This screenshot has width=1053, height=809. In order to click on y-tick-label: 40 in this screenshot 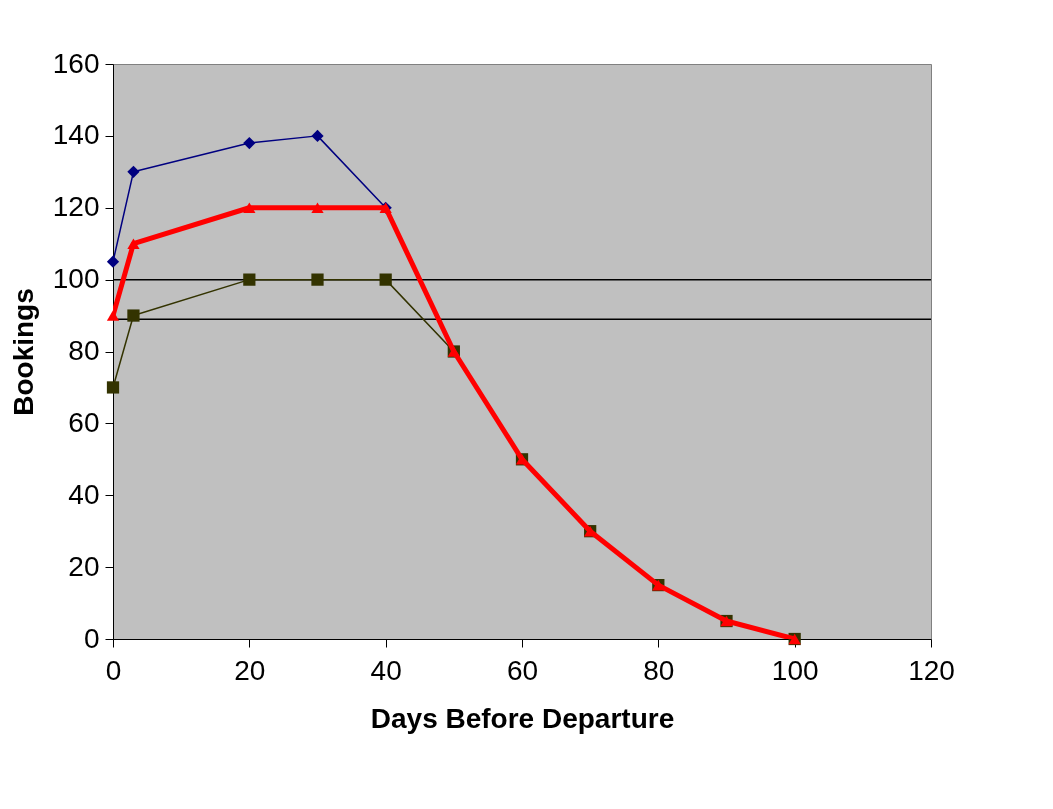, I will do `click(84, 494)`.